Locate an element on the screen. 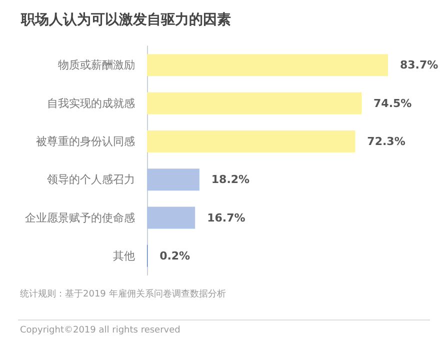  y-tick-label: 其他 is located at coordinates (124, 255).